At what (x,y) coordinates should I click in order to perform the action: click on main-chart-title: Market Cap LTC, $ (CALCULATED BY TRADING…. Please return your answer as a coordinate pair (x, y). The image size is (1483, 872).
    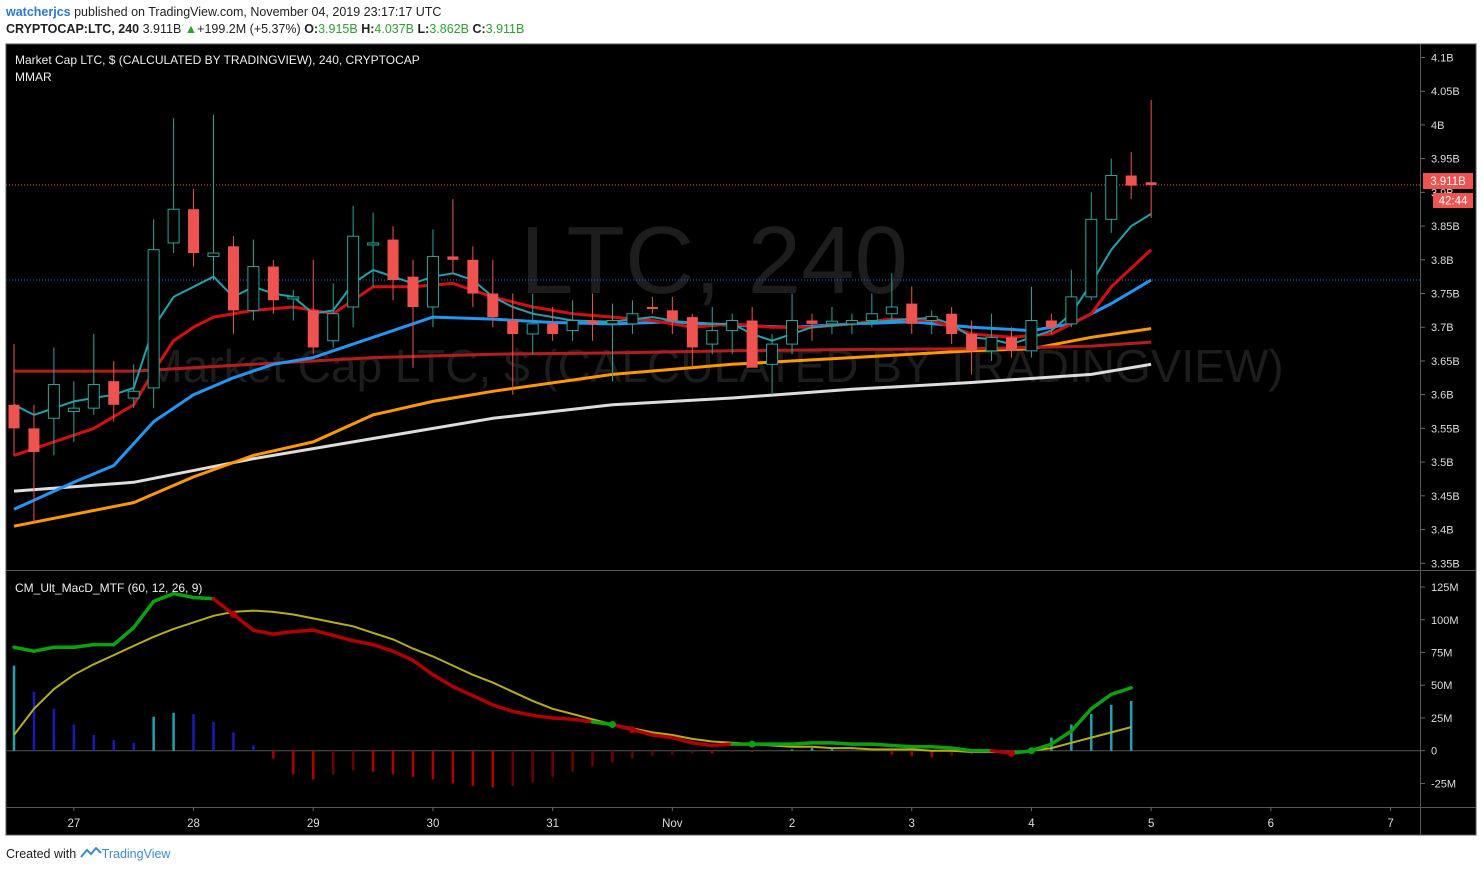
    Looking at the image, I should click on (217, 60).